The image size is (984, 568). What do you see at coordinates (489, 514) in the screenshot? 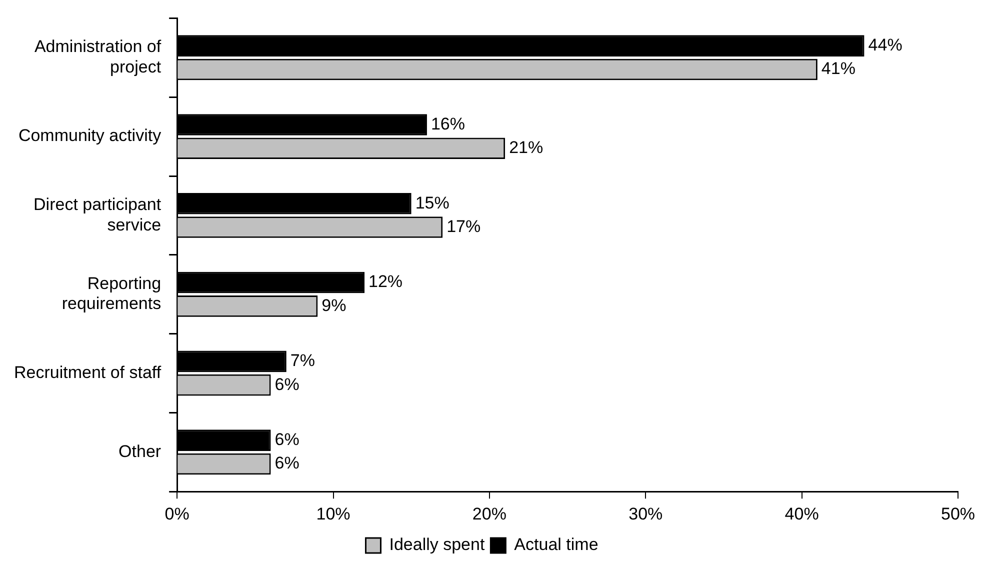
I see `x-tick-label: 20%` at bounding box center [489, 514].